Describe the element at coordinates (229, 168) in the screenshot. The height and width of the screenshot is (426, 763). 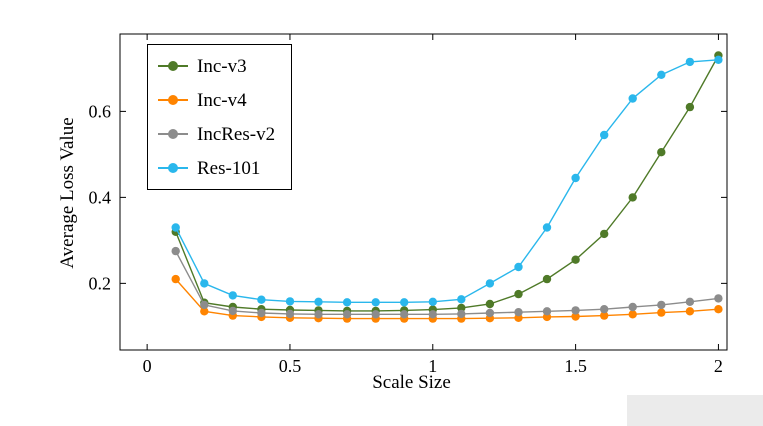
I see `legend-label: Res-101` at that location.